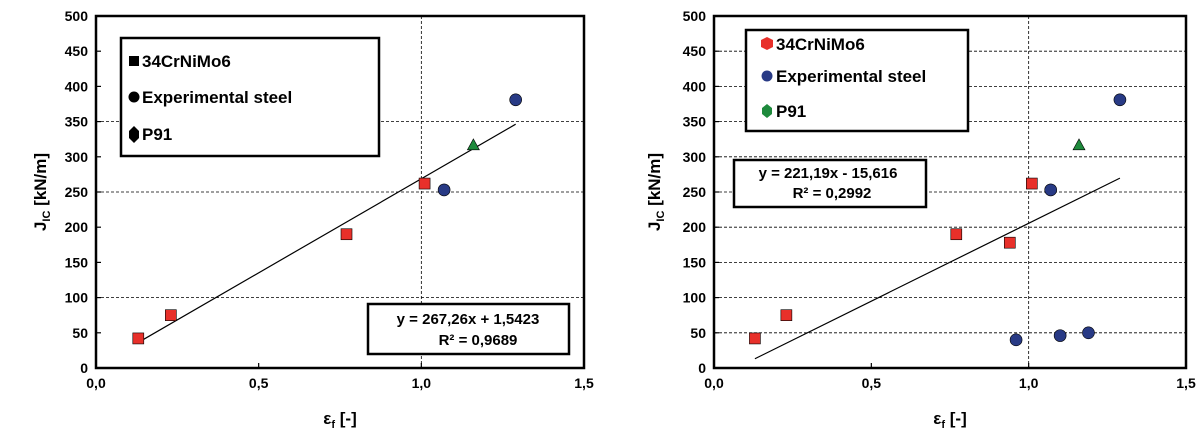 This screenshot has height=432, width=1200. What do you see at coordinates (468, 319) in the screenshot?
I see `trendline-equation: y = 267,26x + 1,5423` at bounding box center [468, 319].